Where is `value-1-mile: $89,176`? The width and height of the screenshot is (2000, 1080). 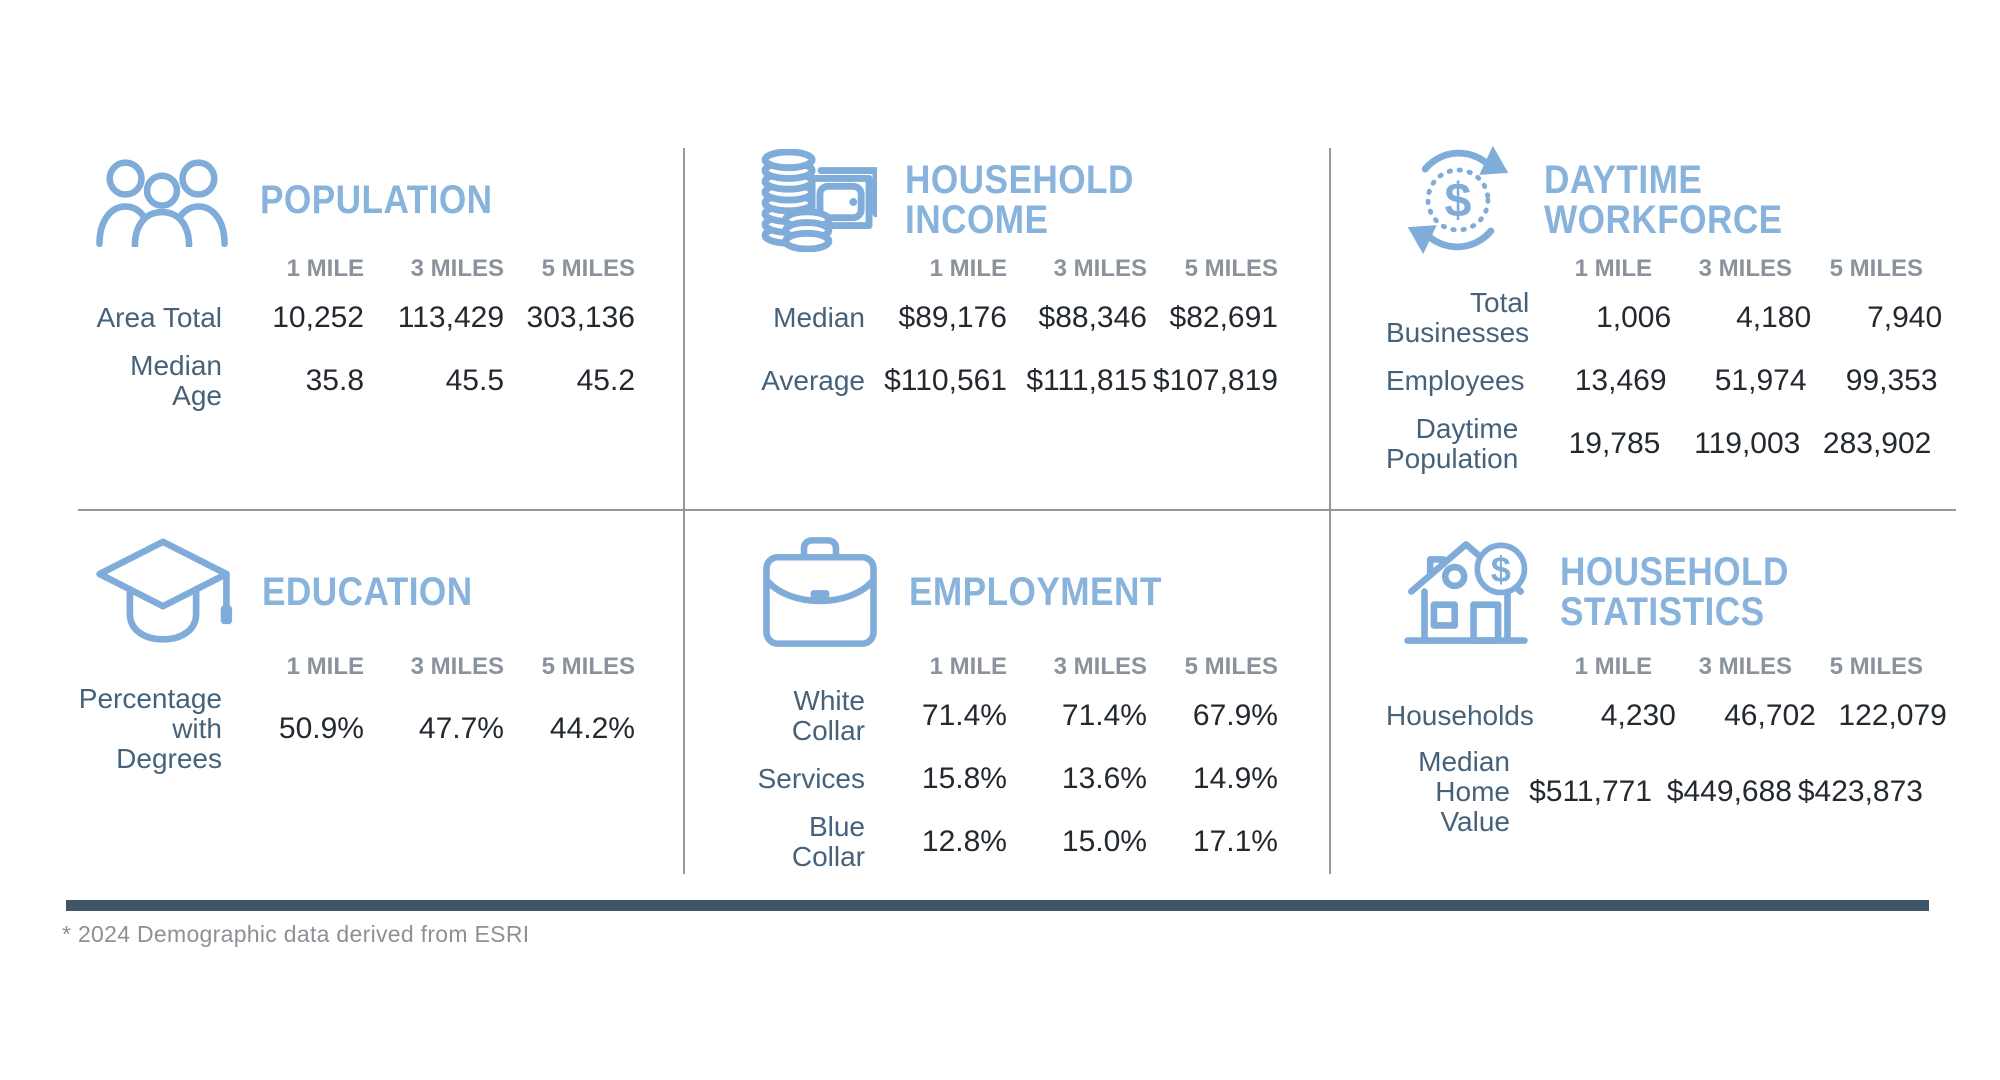
value-1-mile: $89,176 is located at coordinates (952, 317).